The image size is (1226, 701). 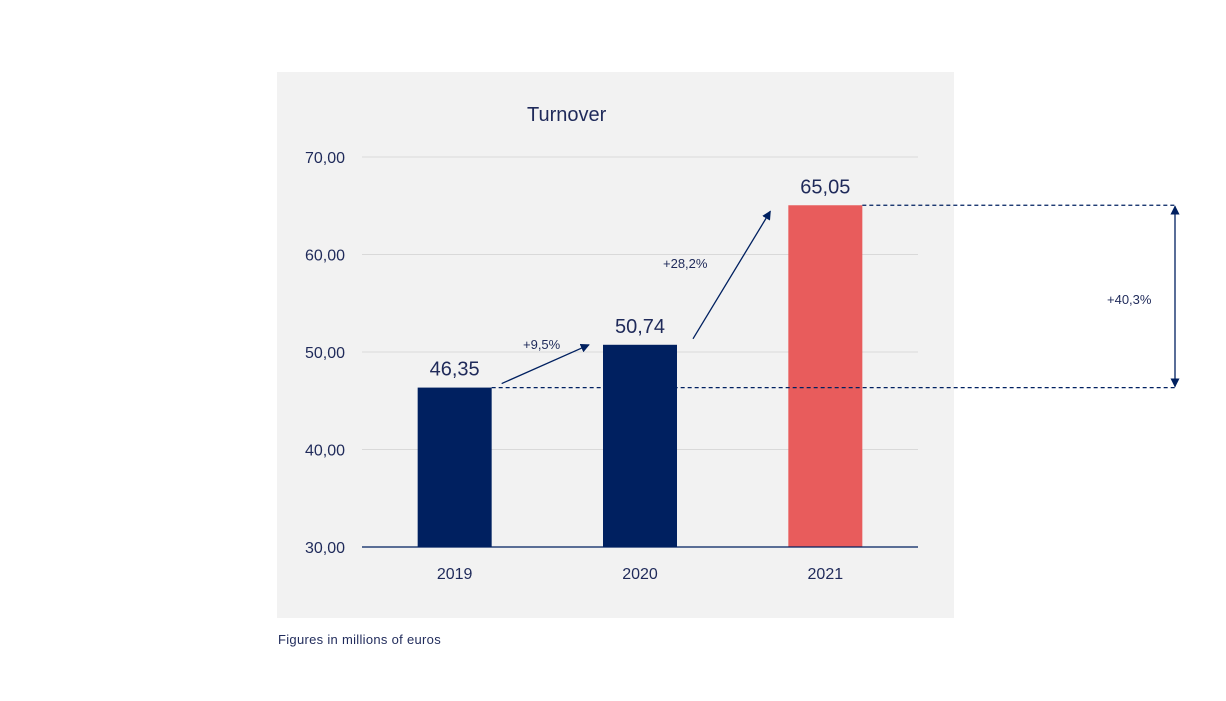 I want to click on y-tick-labels: 30,00 40,00 50,00 60,00 70,00, so click(x=325, y=353).